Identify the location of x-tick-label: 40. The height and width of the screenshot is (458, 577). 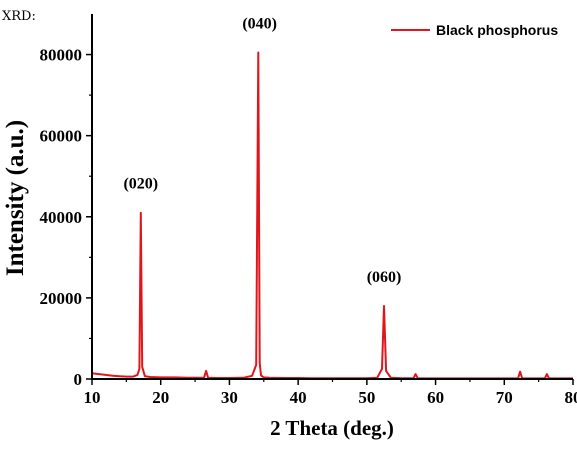
(298, 397).